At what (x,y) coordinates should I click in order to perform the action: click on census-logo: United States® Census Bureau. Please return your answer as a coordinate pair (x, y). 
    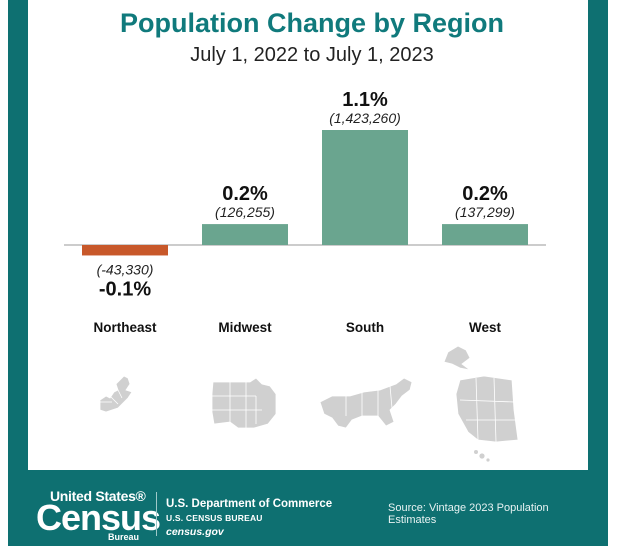
    Looking at the image, I should click on (98, 515).